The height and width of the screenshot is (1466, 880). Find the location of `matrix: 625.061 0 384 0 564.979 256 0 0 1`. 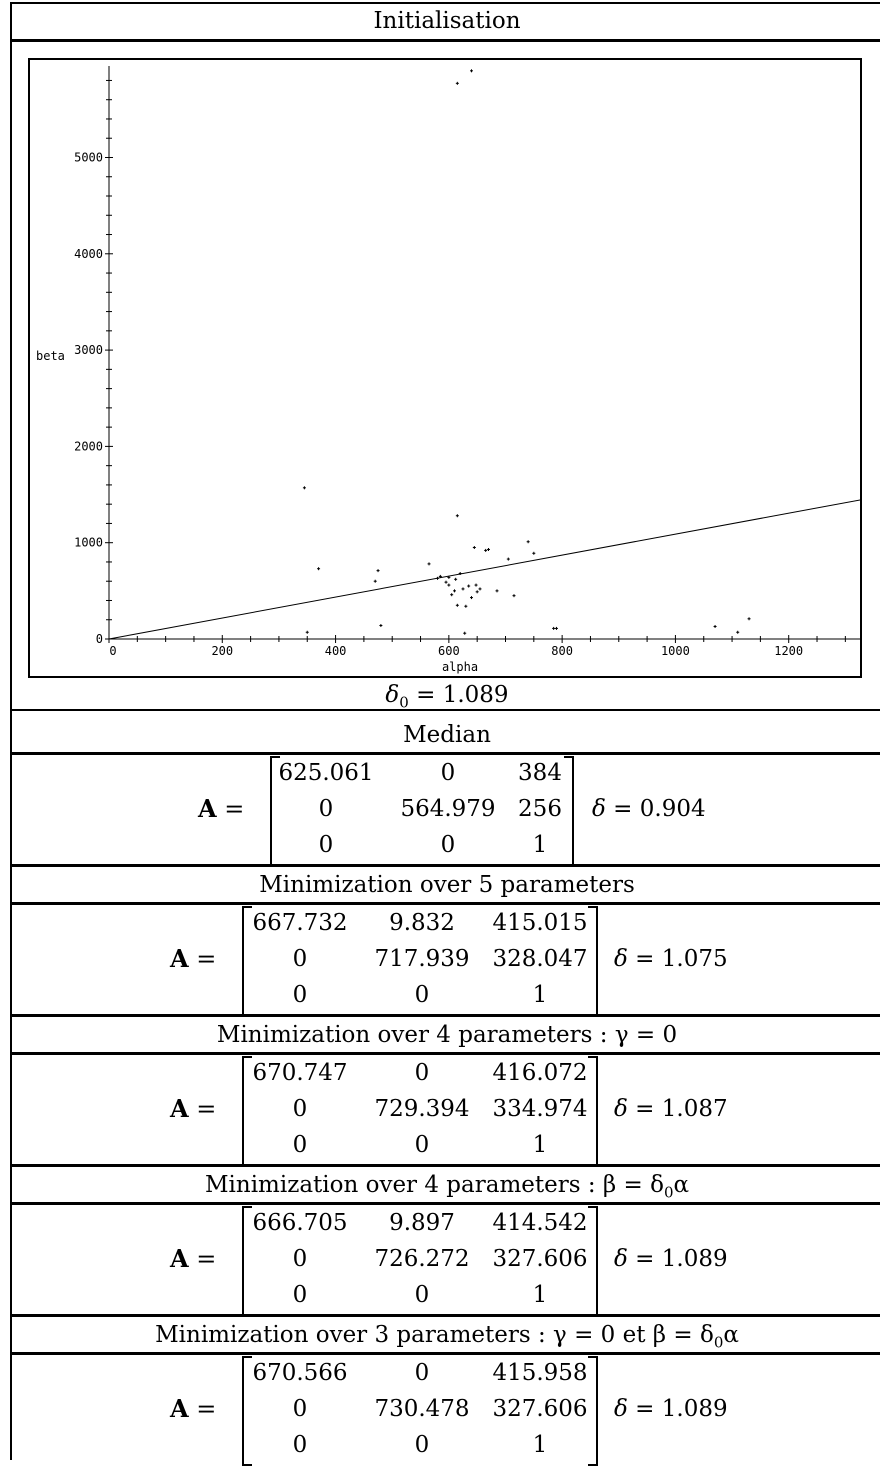

matrix: 625.061 0 384 0 564.979 256 0 0 1 is located at coordinates (422, 810).